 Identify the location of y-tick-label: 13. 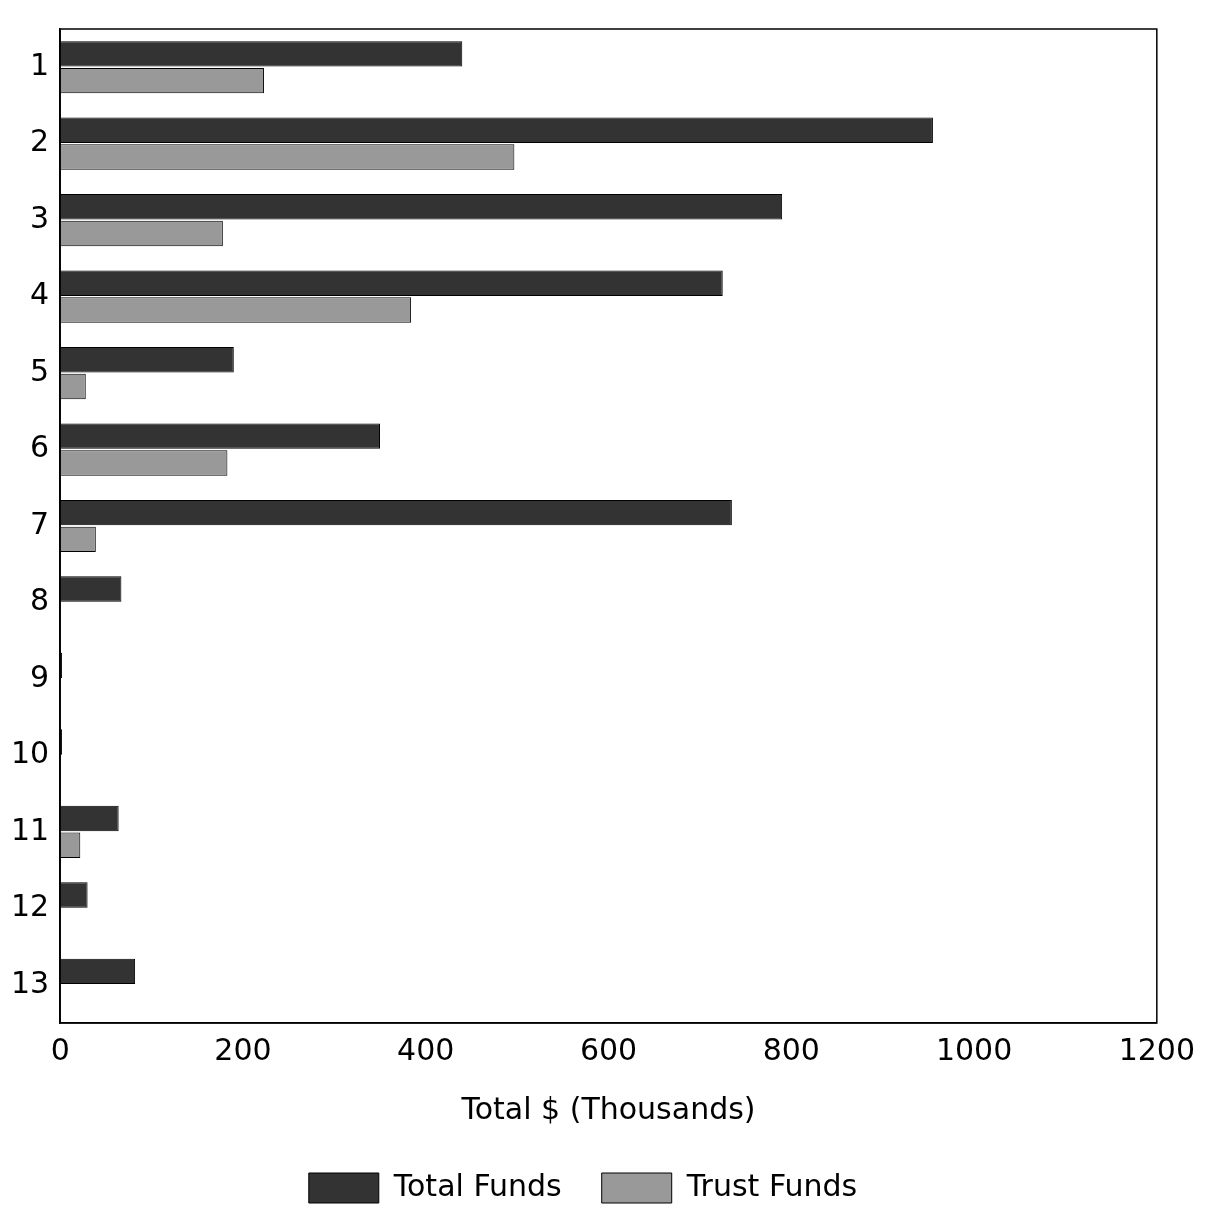
(30, 982).